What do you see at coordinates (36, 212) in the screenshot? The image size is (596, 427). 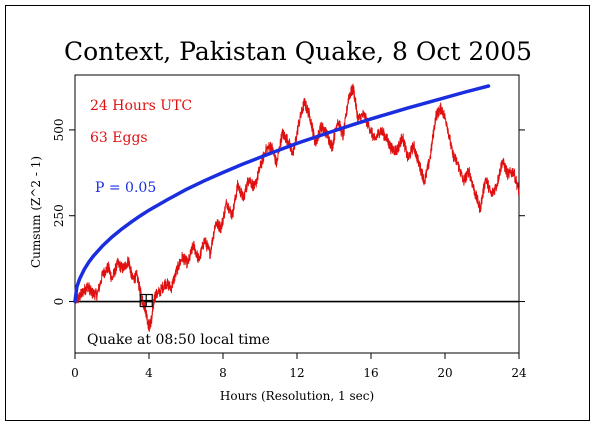 I see `y-axis-label: Cumsum (Z^2 - 1)` at bounding box center [36, 212].